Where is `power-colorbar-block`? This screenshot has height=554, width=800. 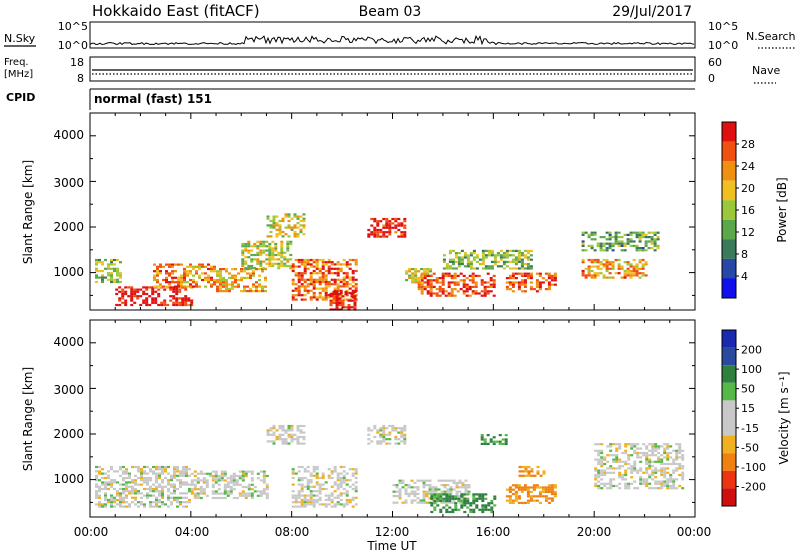
power-colorbar-block is located at coordinates (729, 190).